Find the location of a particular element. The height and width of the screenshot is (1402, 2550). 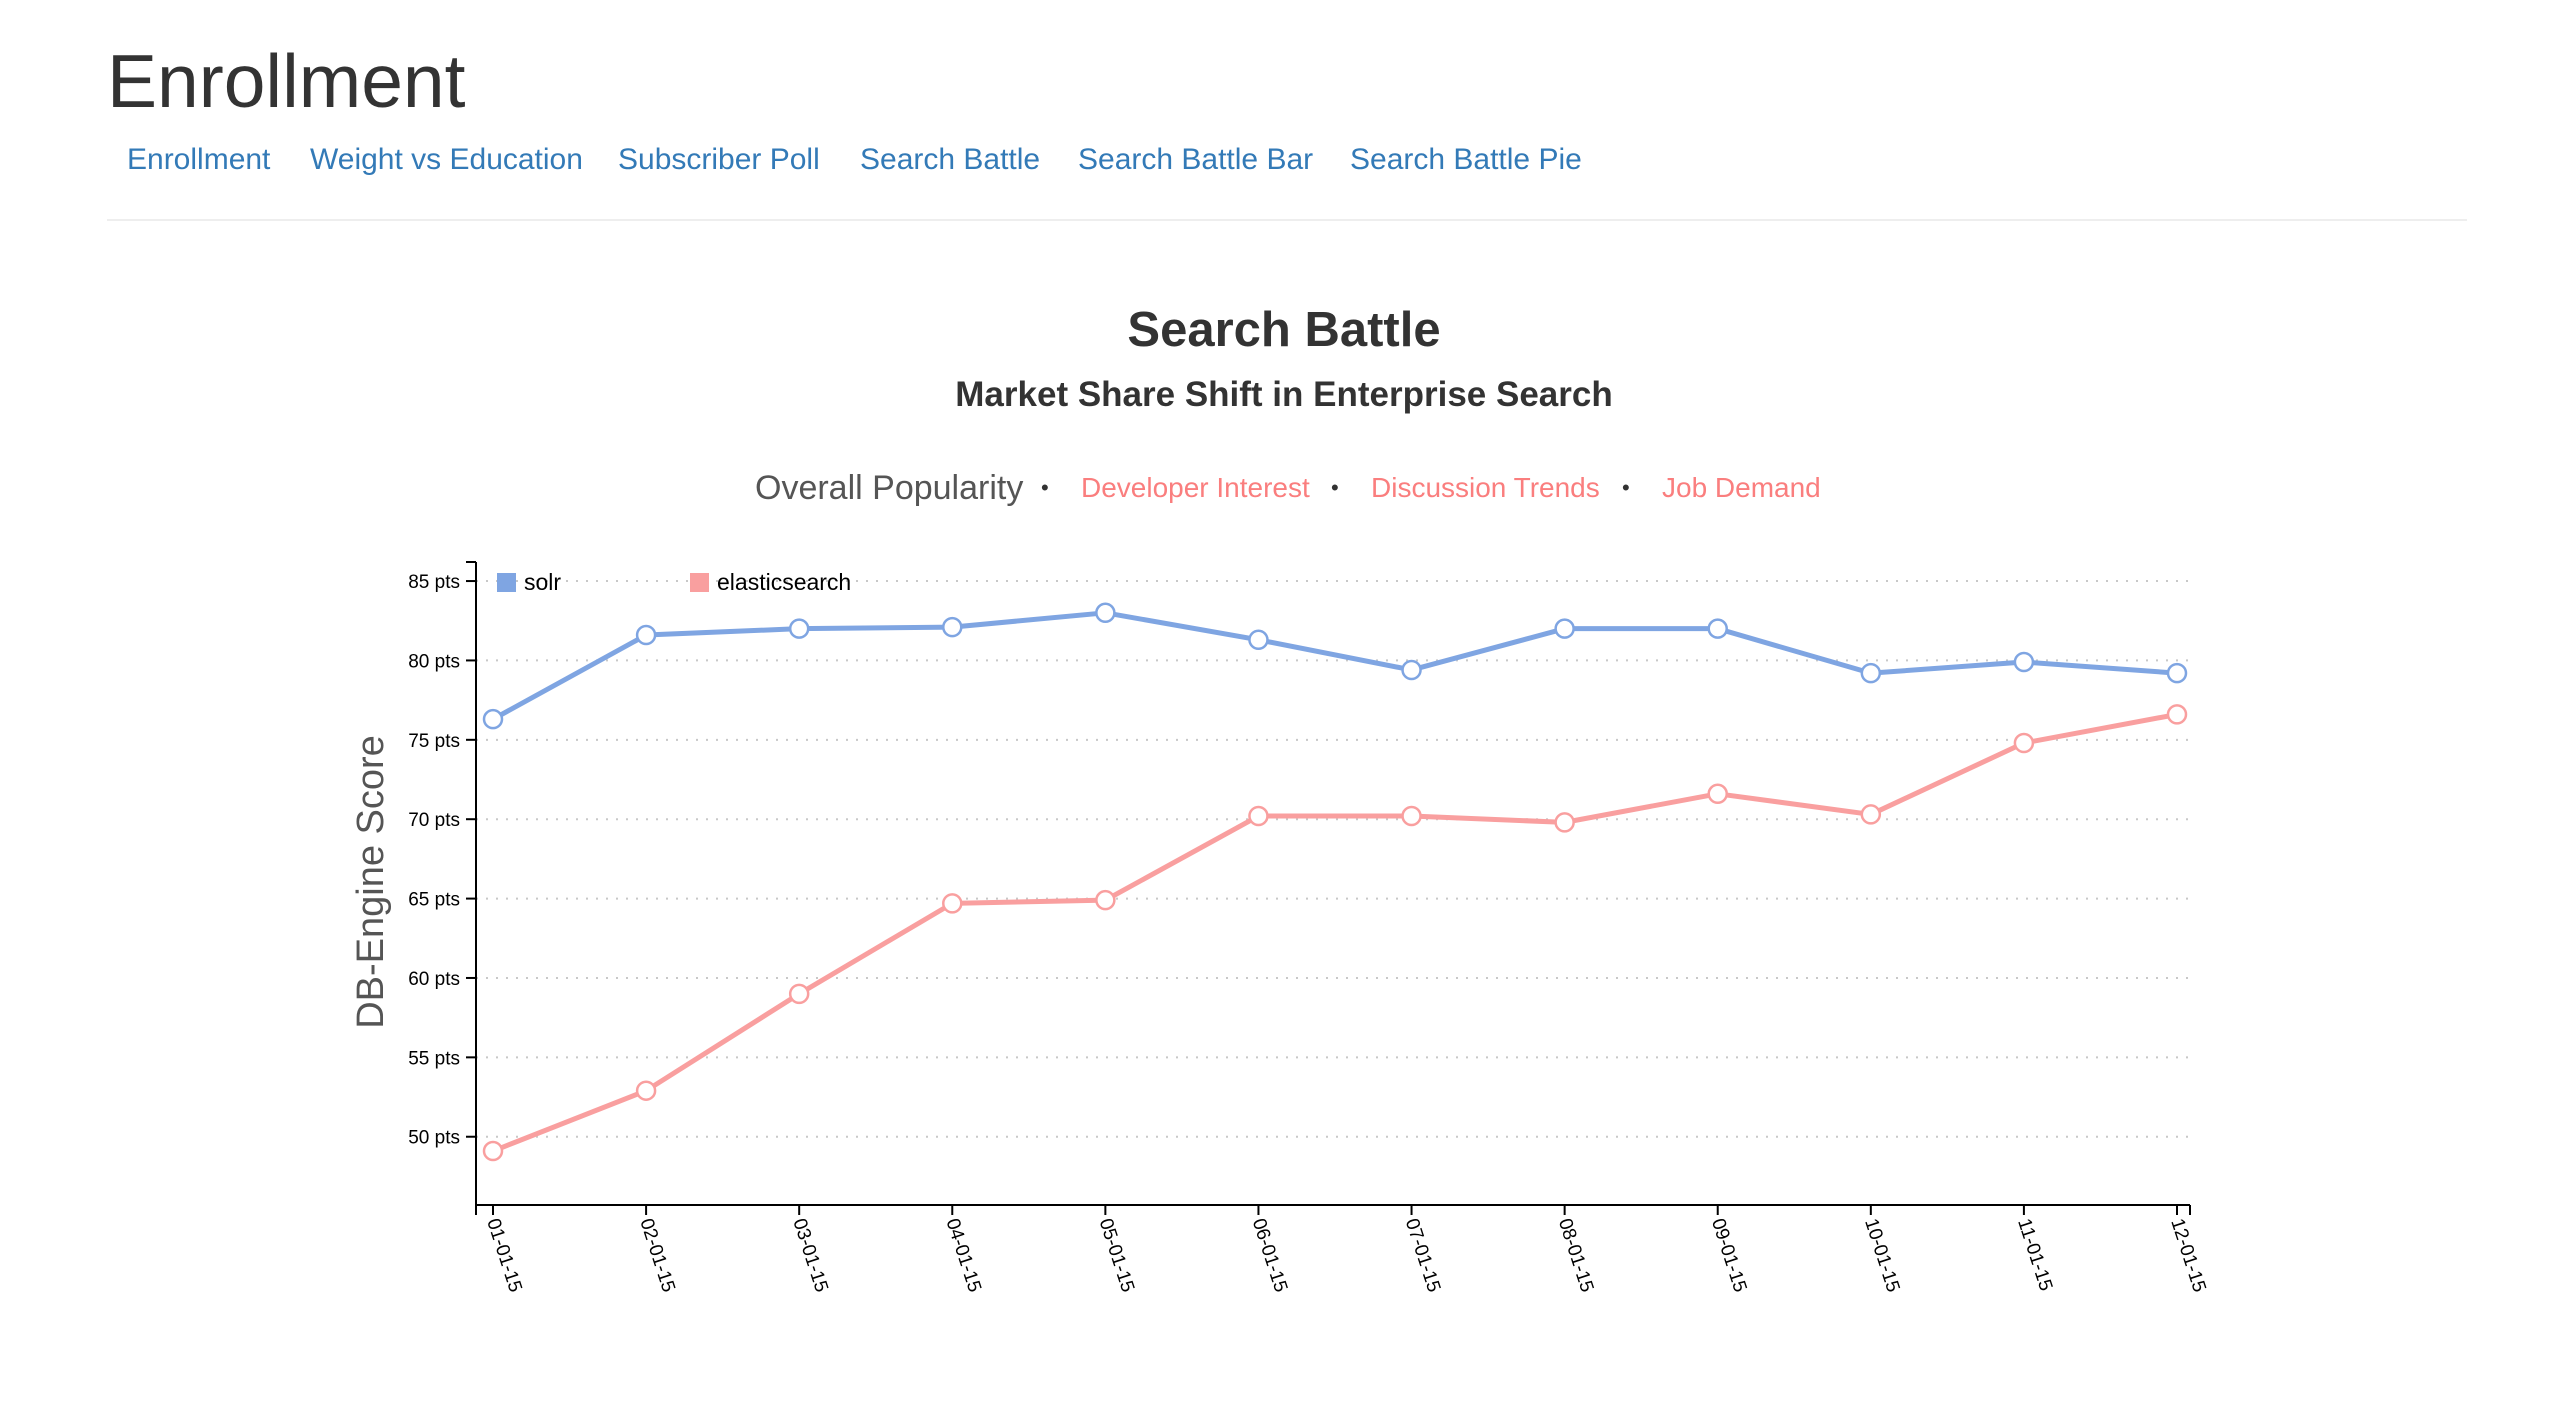

page-title: Enrollment is located at coordinates (286, 81).